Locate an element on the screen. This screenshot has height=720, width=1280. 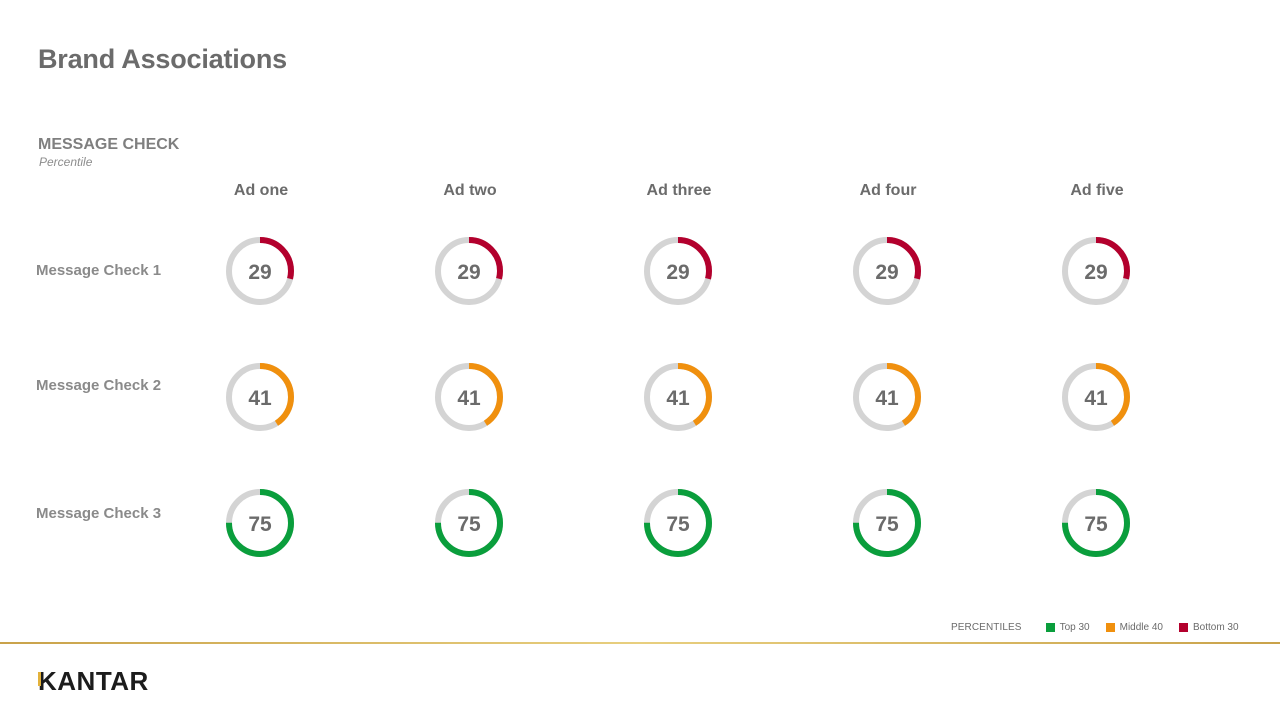
legend-item-top: Top 30 is located at coordinates (1067, 627).